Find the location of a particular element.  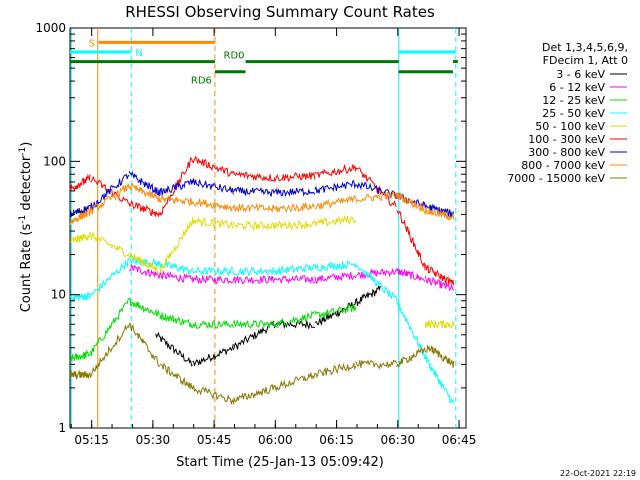

y-tick-label-1: 10 is located at coordinates (58, 295).